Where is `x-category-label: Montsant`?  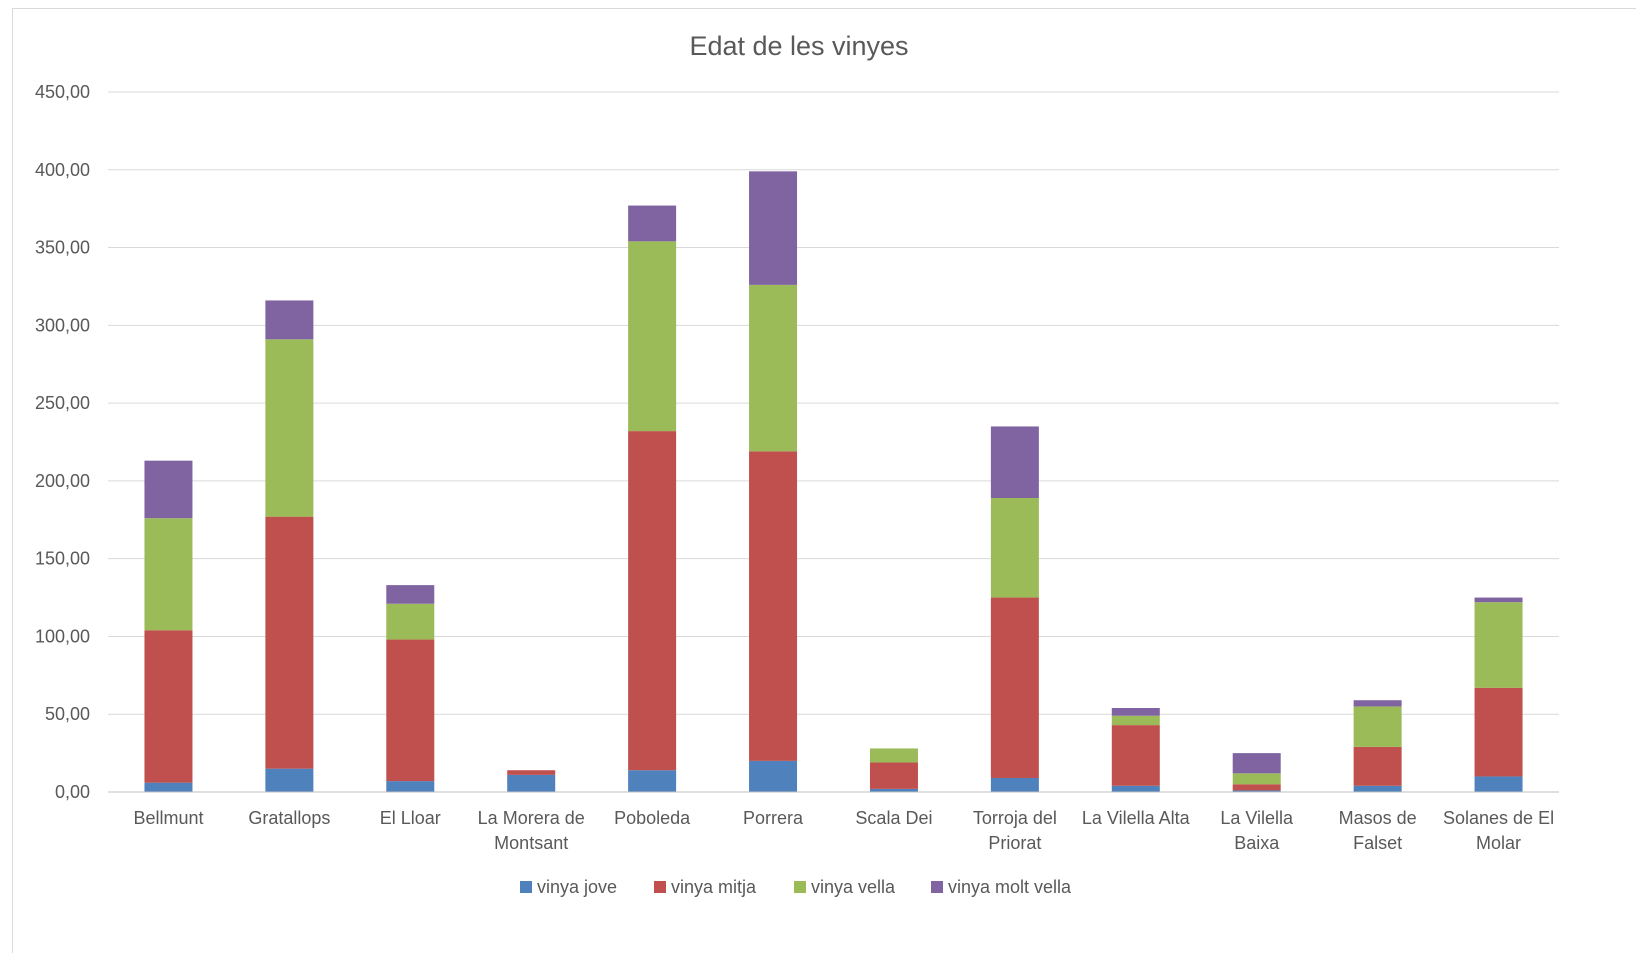
x-category-label: Montsant is located at coordinates (531, 843).